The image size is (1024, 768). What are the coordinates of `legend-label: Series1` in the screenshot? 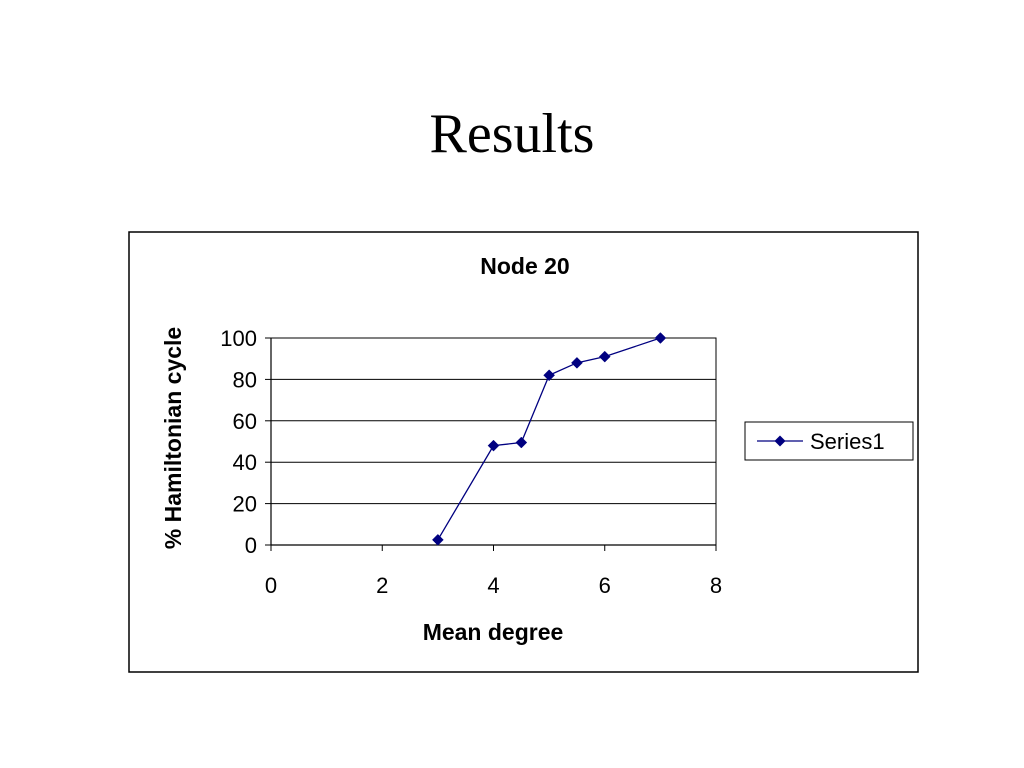 It's located at (847, 441).